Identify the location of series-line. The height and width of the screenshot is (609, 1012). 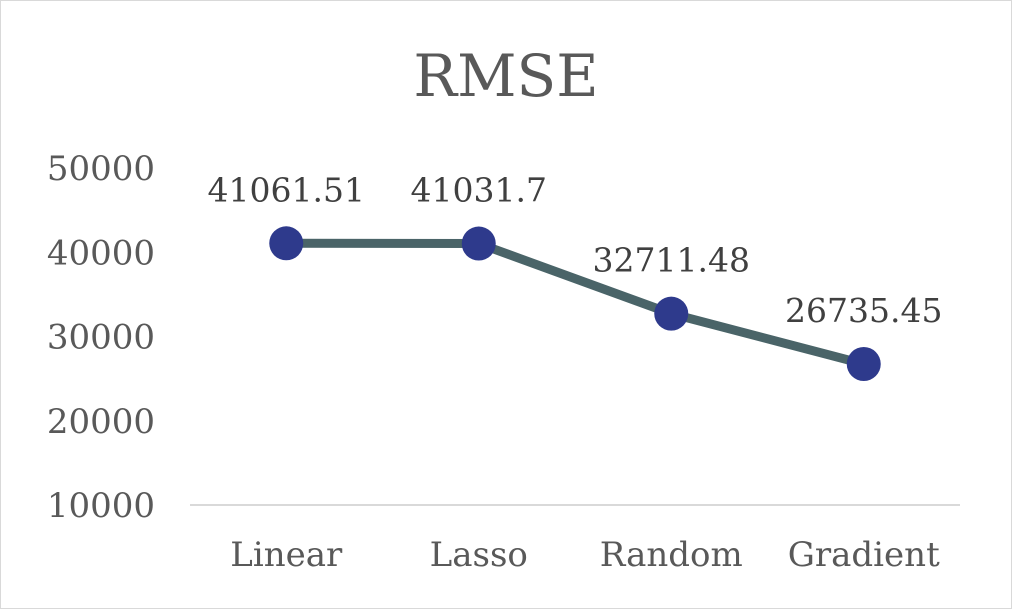
(575, 303).